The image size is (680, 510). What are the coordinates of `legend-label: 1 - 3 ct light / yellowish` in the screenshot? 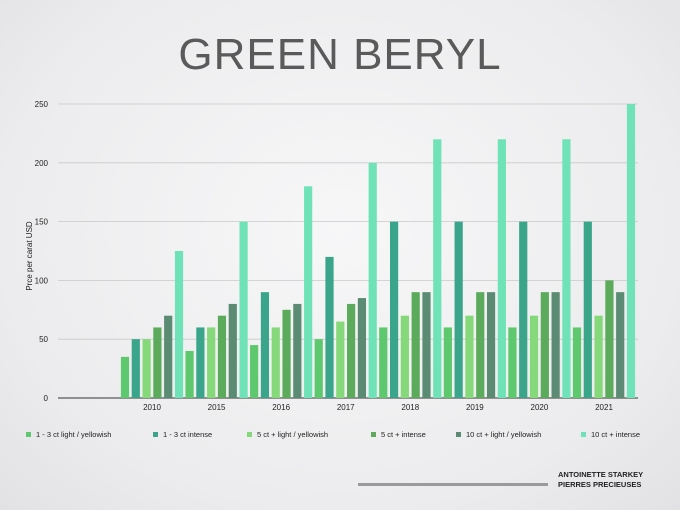 It's located at (73, 434).